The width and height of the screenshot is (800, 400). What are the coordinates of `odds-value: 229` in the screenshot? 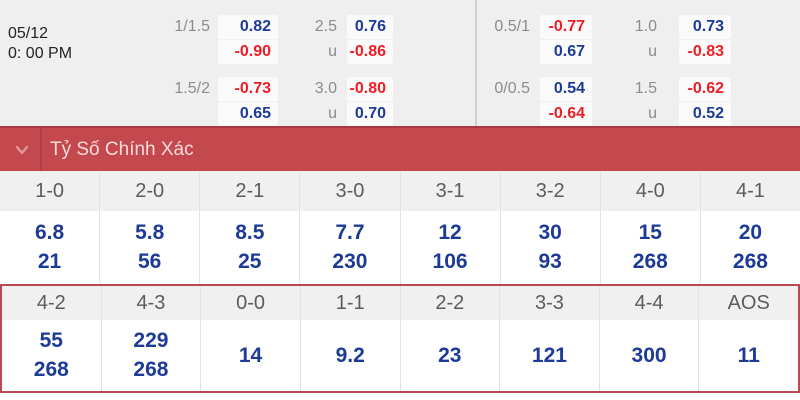 It's located at (151, 340).